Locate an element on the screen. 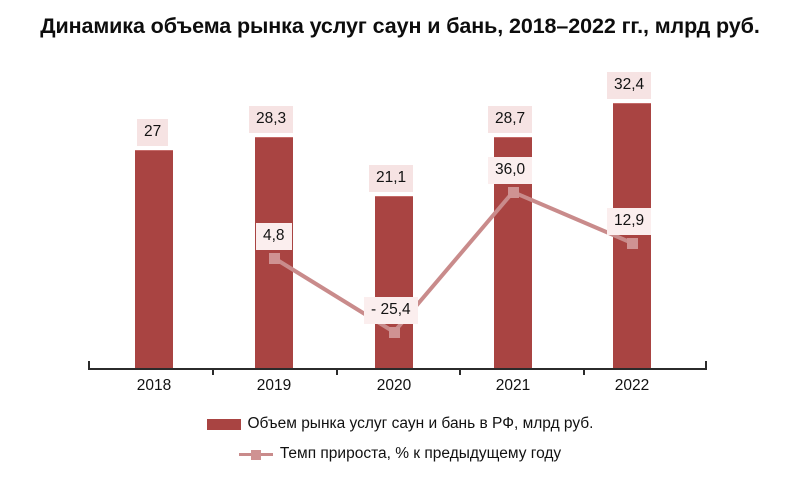 This screenshot has height=481, width=800. bar-label-2021: 28,7 is located at coordinates (510, 119).